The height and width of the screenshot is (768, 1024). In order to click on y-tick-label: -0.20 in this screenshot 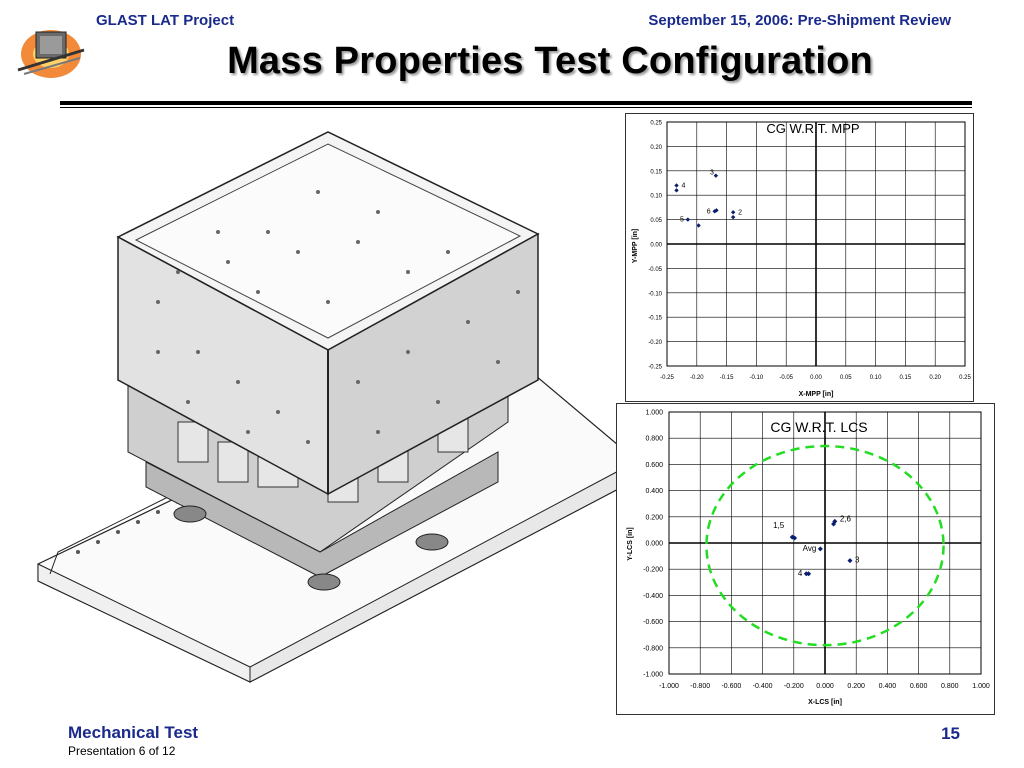, I will do `click(655, 343)`.